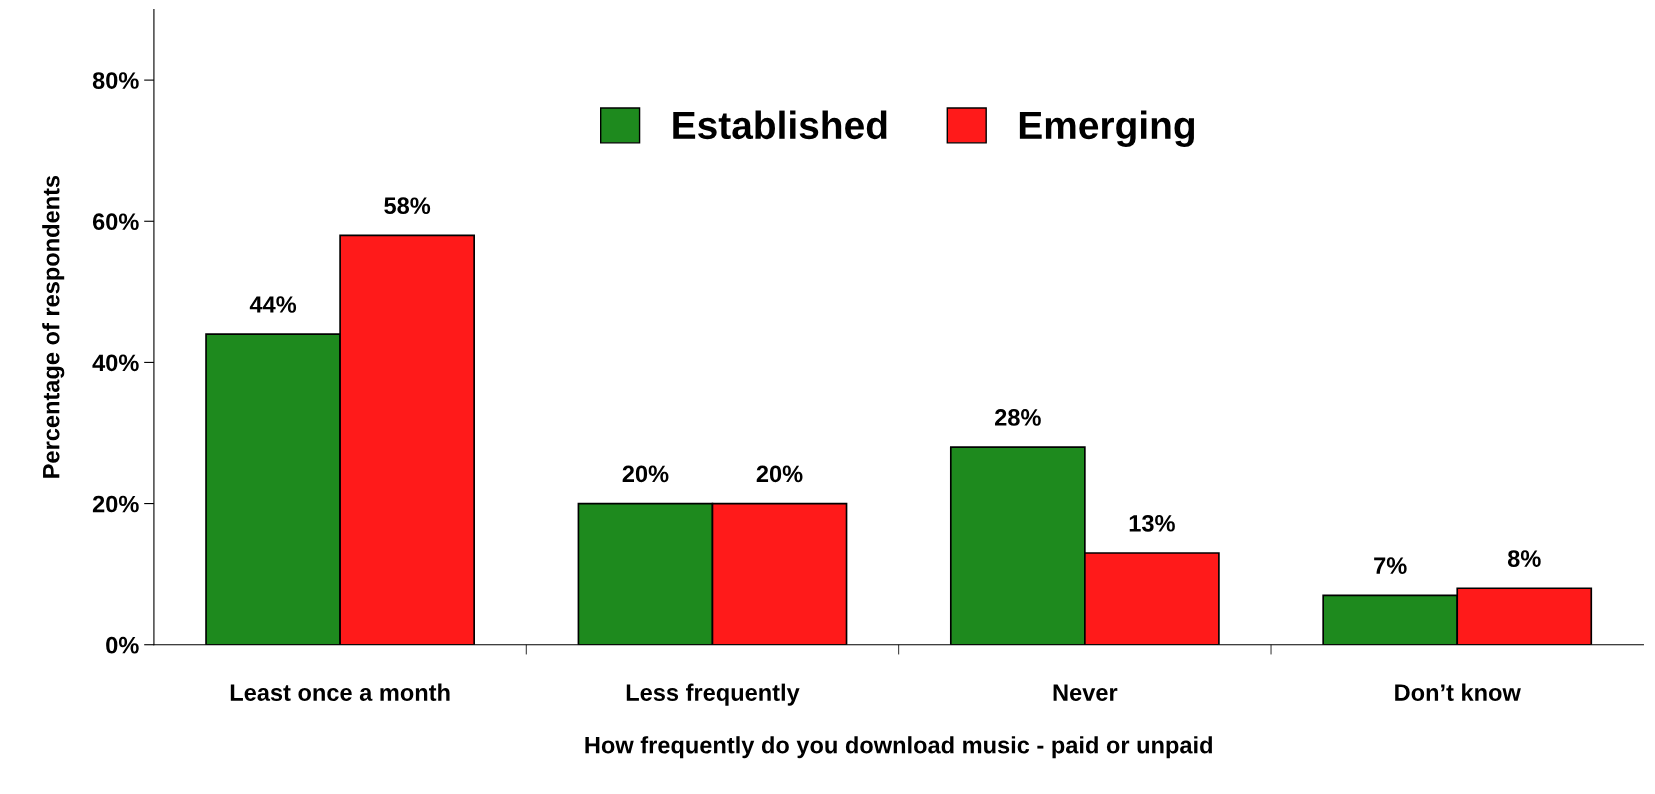 Image resolution: width=1655 pixels, height=794 pixels. I want to click on data-label: 44%, so click(273, 304).